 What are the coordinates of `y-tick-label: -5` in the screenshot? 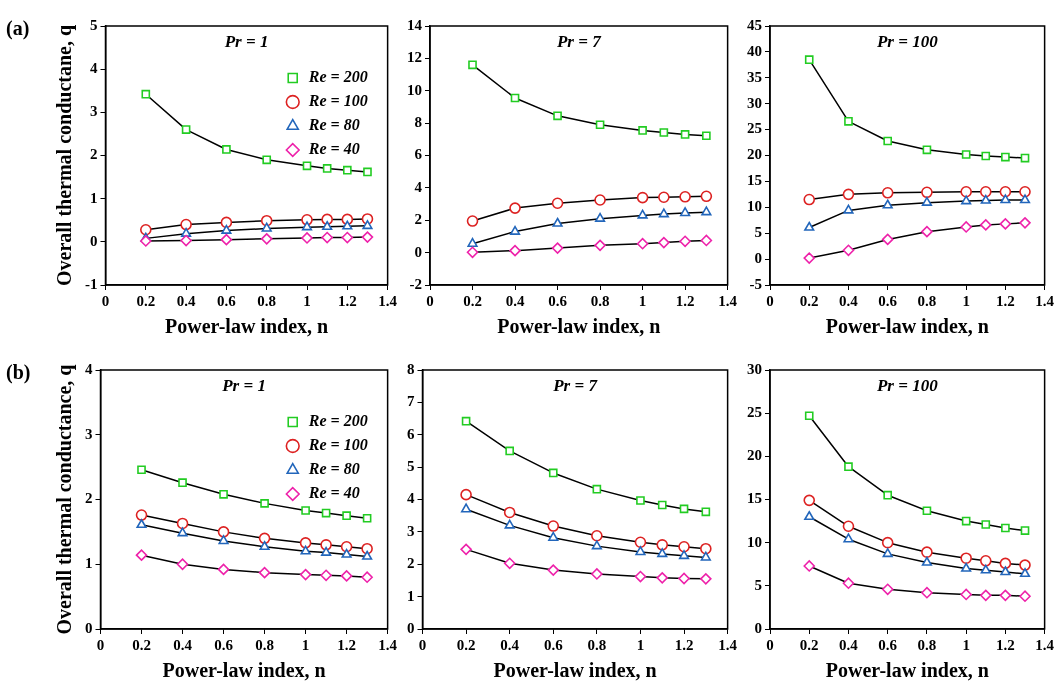 It's located at (755, 283).